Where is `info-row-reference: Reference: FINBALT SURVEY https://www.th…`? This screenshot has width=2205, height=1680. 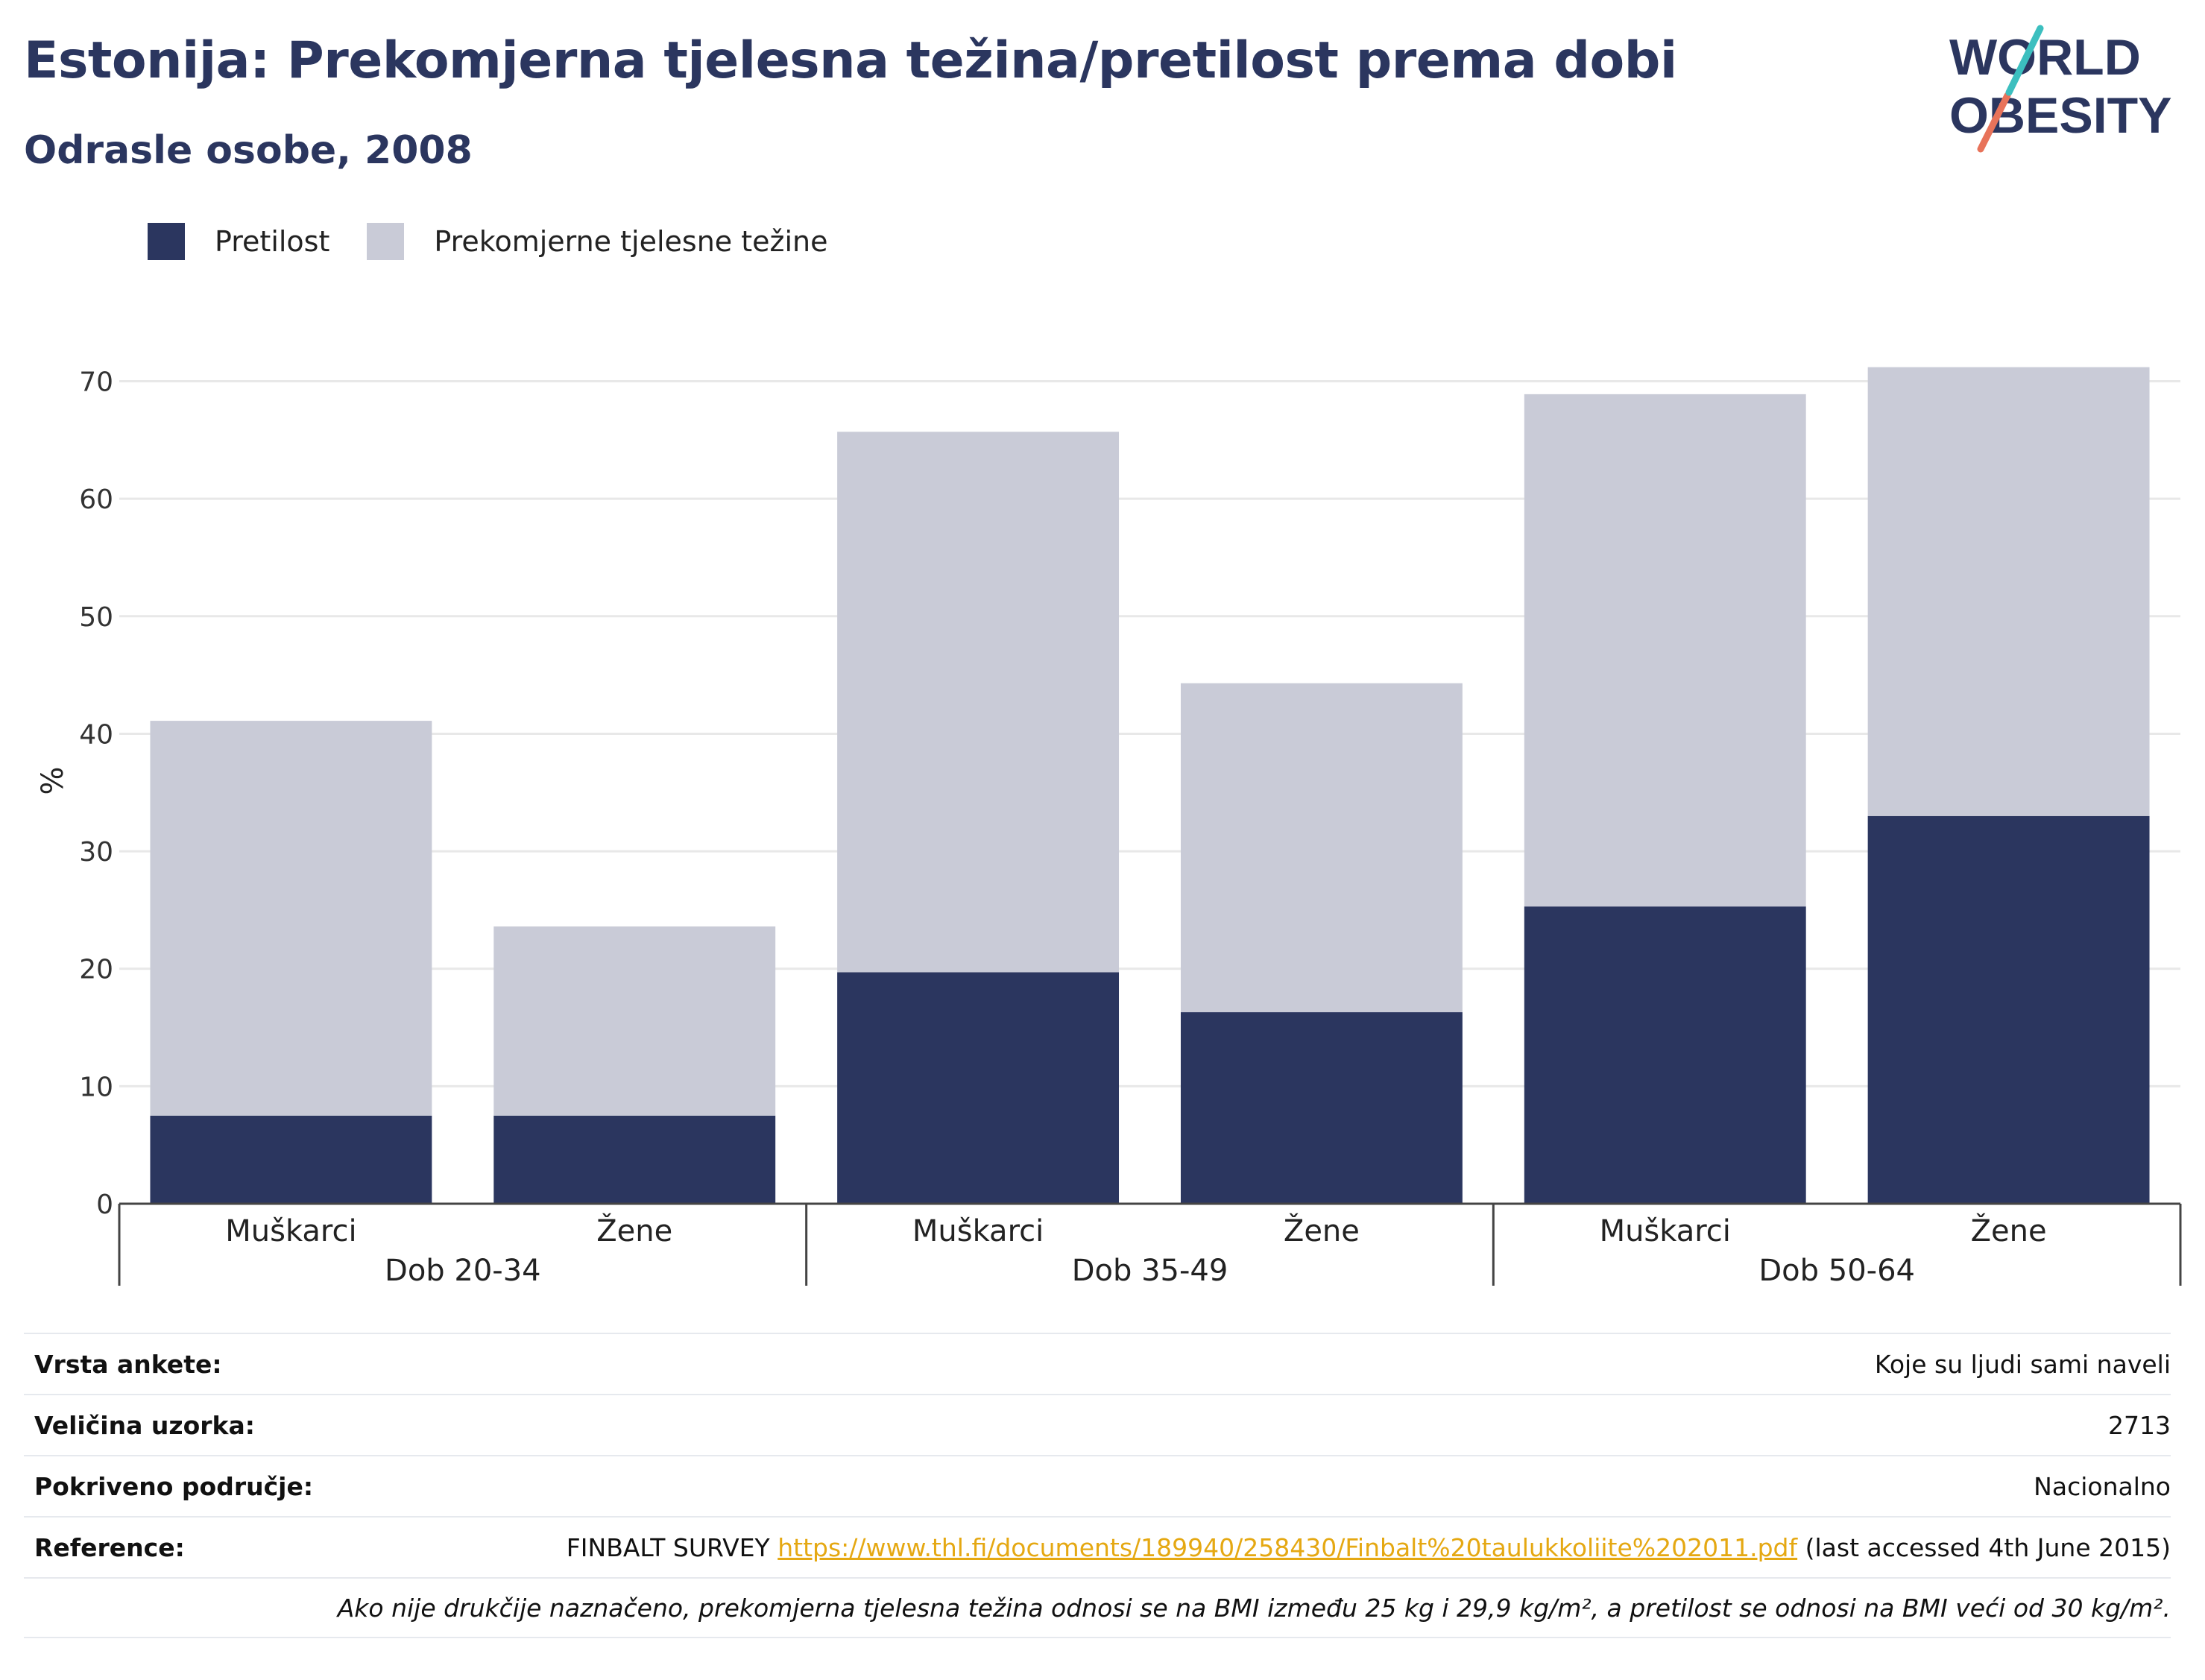
info-row-reference: Reference: FINBALT SURVEY https://www.th… is located at coordinates (1097, 1546).